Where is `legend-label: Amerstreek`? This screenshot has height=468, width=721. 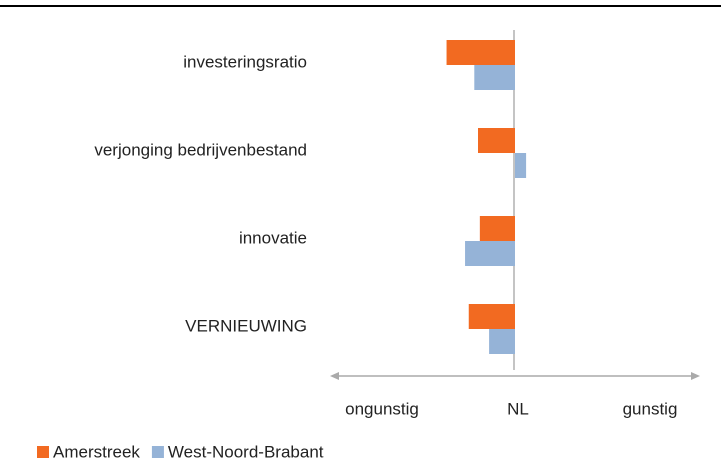
legend-label: Amerstreek is located at coordinates (96, 451).